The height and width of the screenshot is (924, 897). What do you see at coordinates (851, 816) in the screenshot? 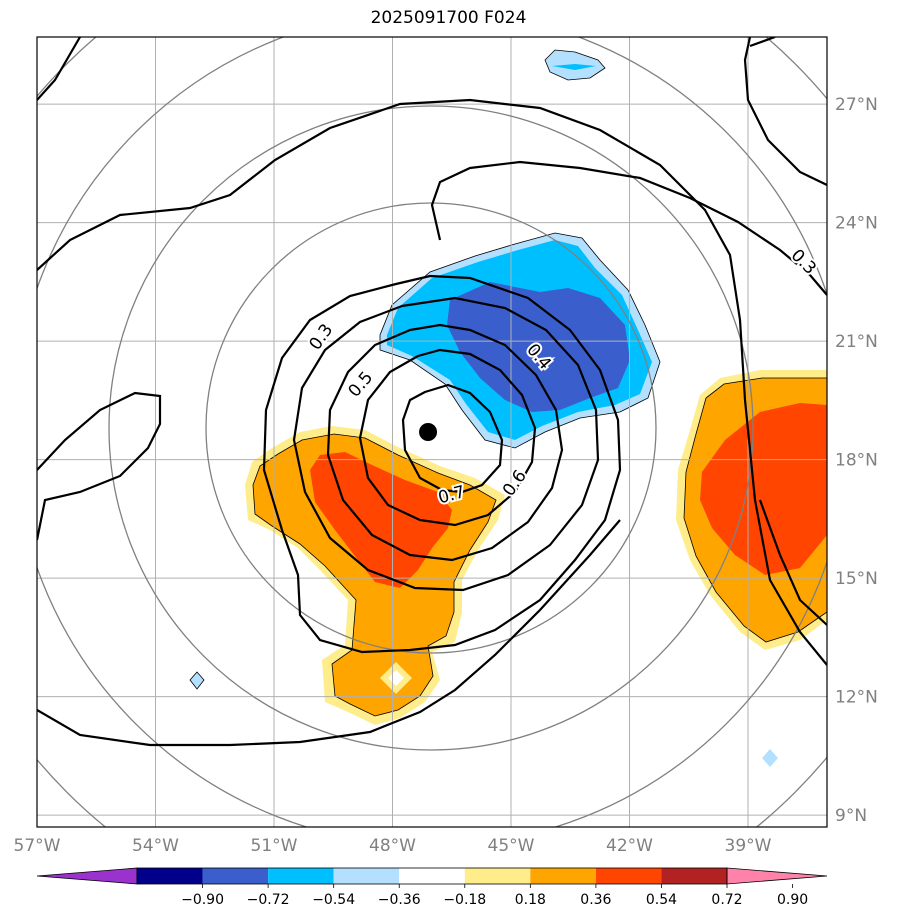
I see `latitude-label: 9°N` at bounding box center [851, 816].